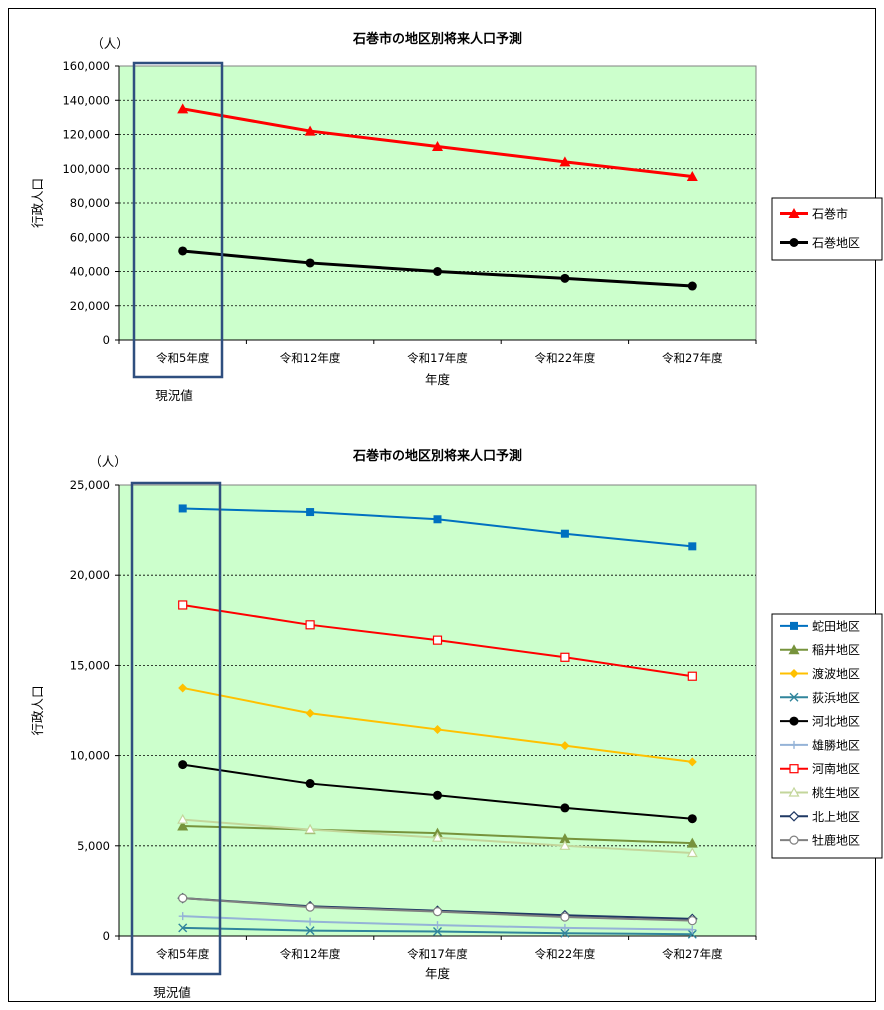 The height and width of the screenshot is (1010, 884). What do you see at coordinates (90, 485) in the screenshot?
I see `bottom-y-tick-label: 25,000` at bounding box center [90, 485].